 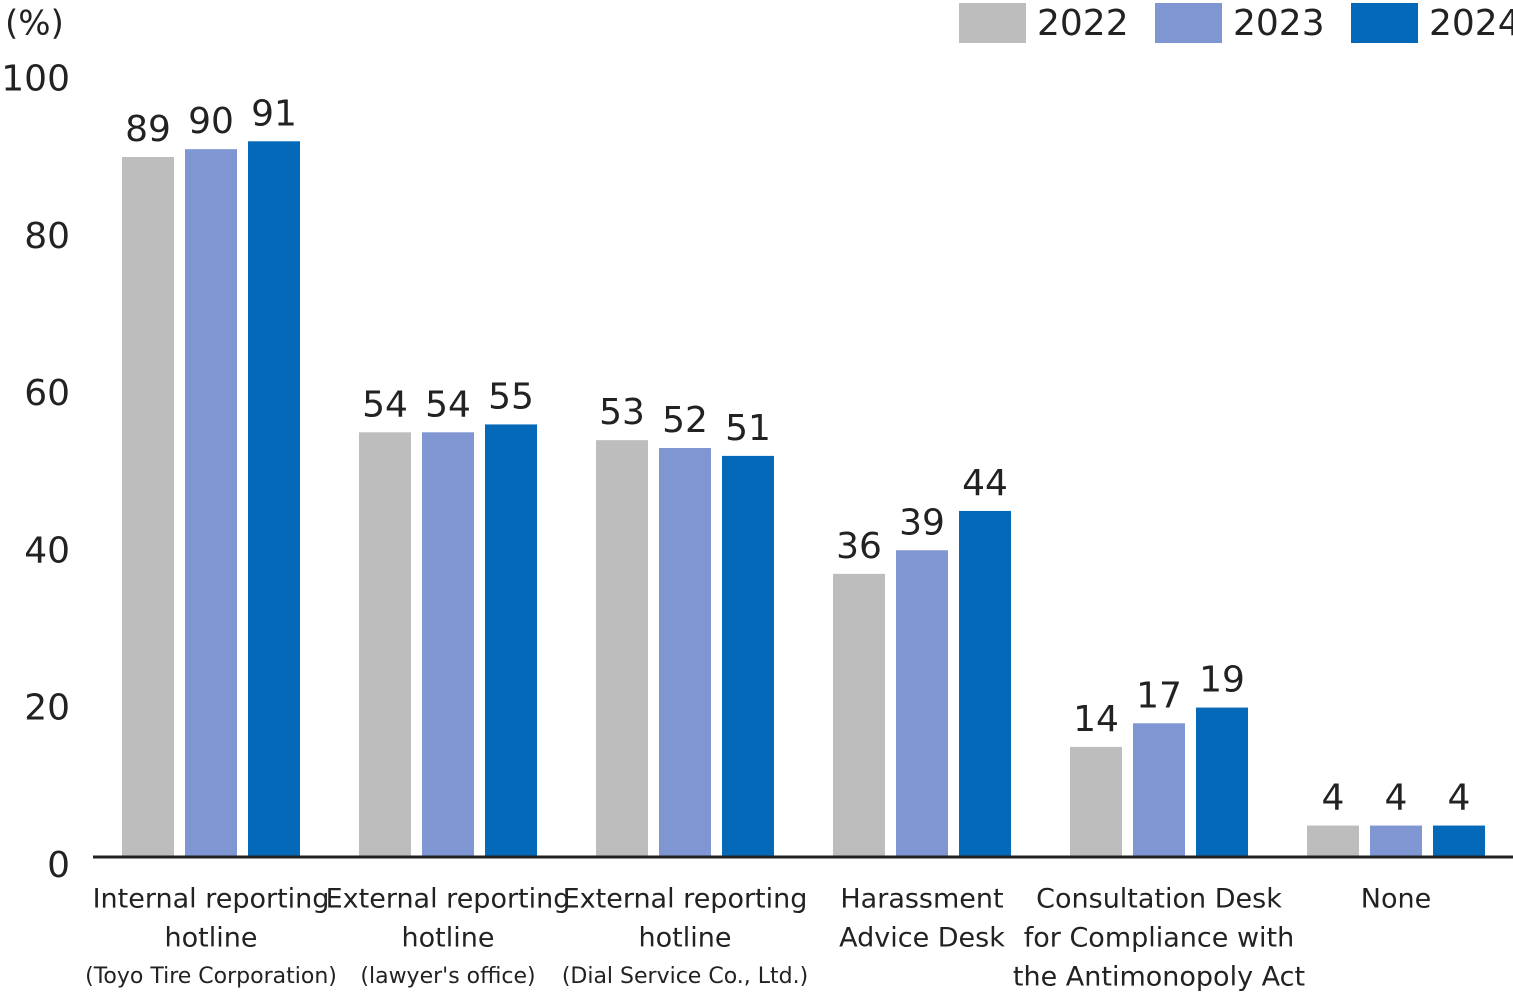 I want to click on value-label: 90, so click(x=211, y=121).